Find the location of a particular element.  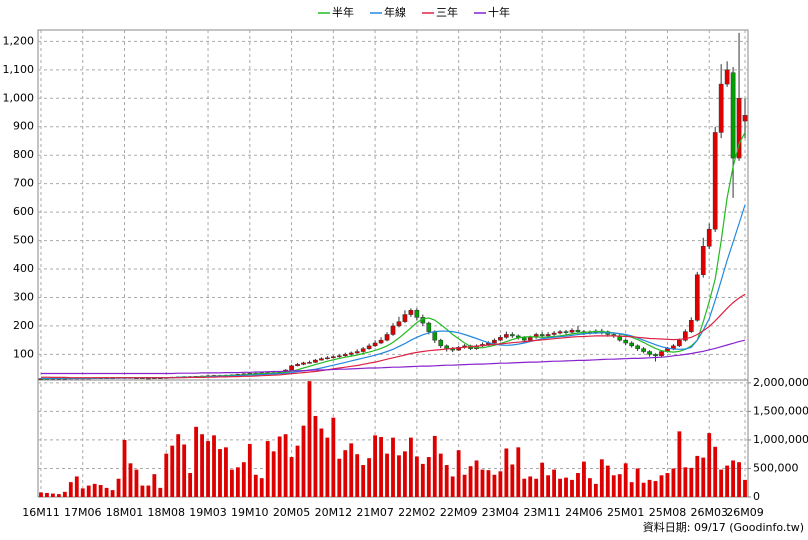

y-tick-label: 100 is located at coordinates (23, 353).